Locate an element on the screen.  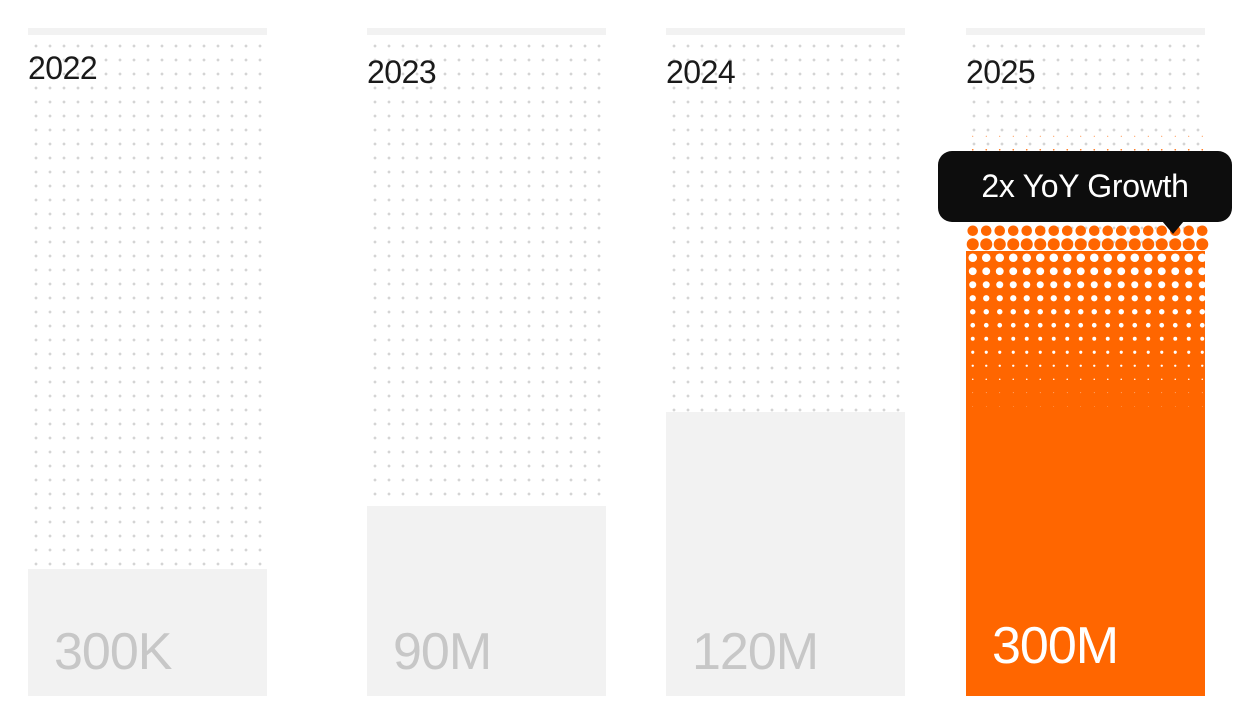
bar-halftone-fade is located at coordinates (1087, 274).